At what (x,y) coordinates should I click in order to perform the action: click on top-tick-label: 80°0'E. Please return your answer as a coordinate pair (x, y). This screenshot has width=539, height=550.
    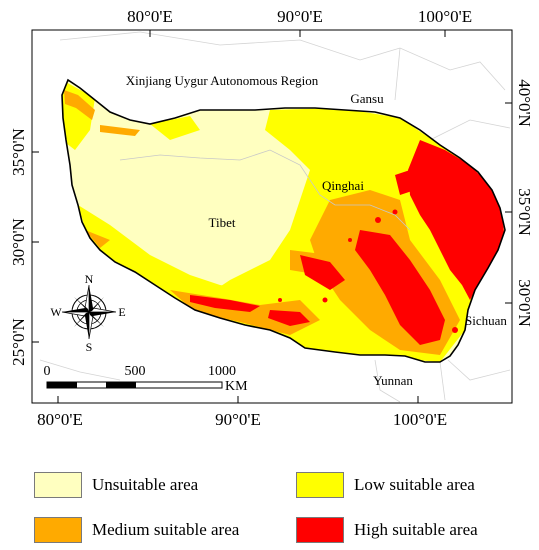
    Looking at the image, I should click on (150, 16).